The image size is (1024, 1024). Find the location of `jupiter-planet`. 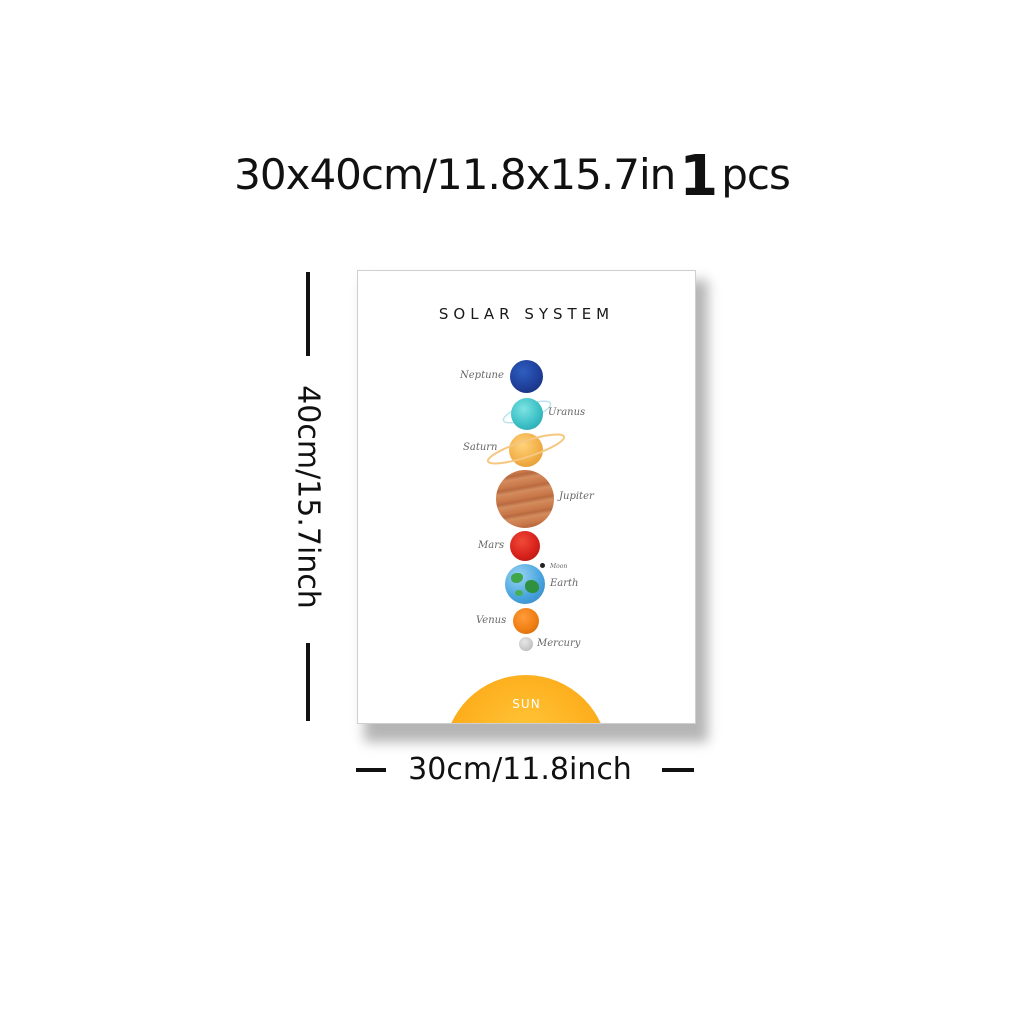

jupiter-planet is located at coordinates (525, 499).